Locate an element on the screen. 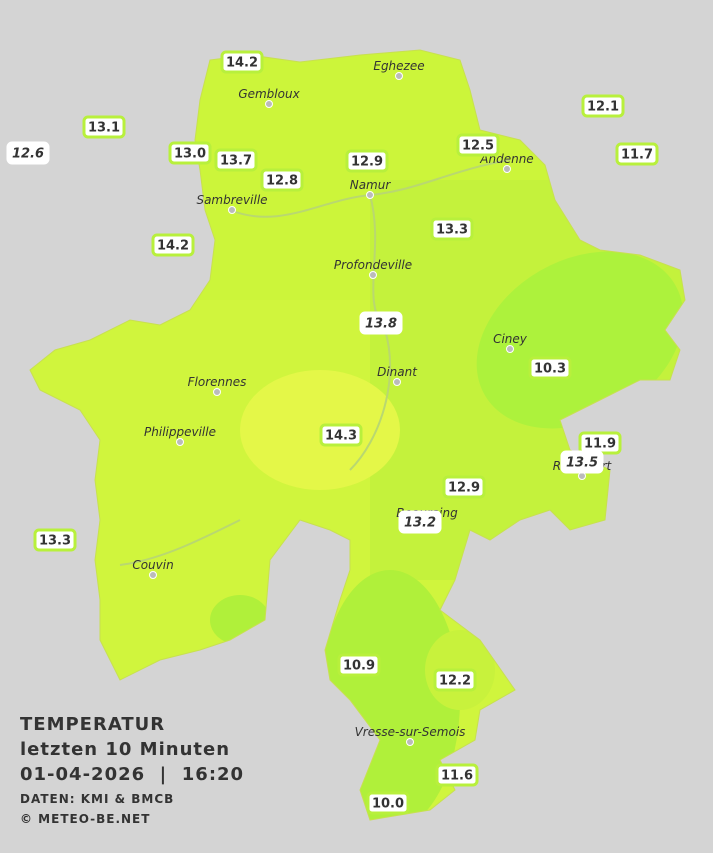  station-value: 12.5 is located at coordinates (478, 146).